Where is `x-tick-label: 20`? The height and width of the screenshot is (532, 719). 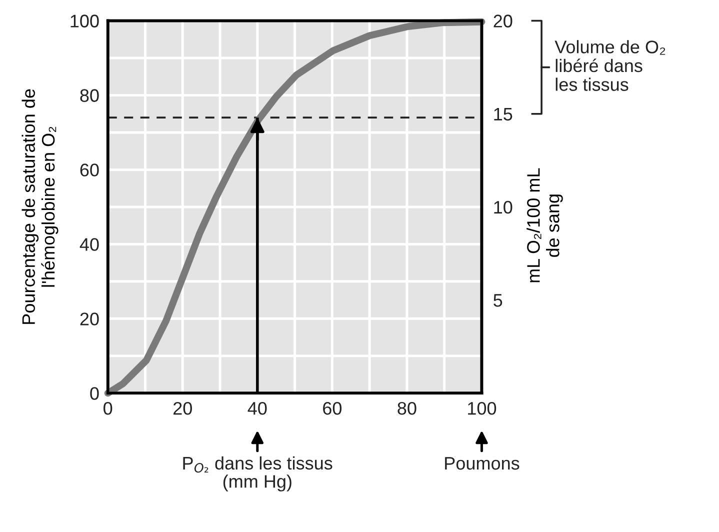 x-tick-label: 20 is located at coordinates (182, 408).